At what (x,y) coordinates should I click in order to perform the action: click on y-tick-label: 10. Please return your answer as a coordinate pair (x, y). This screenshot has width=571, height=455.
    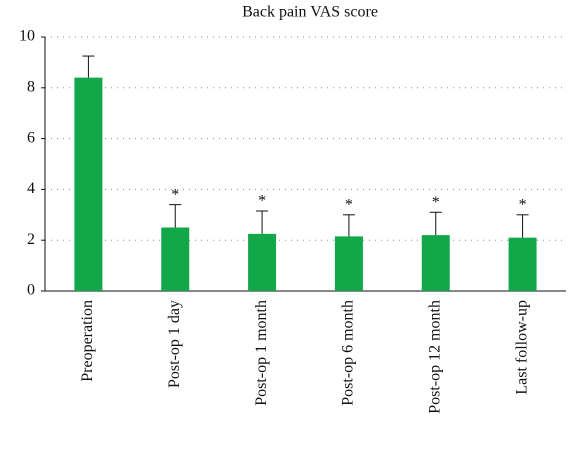
    Looking at the image, I should click on (27, 36).